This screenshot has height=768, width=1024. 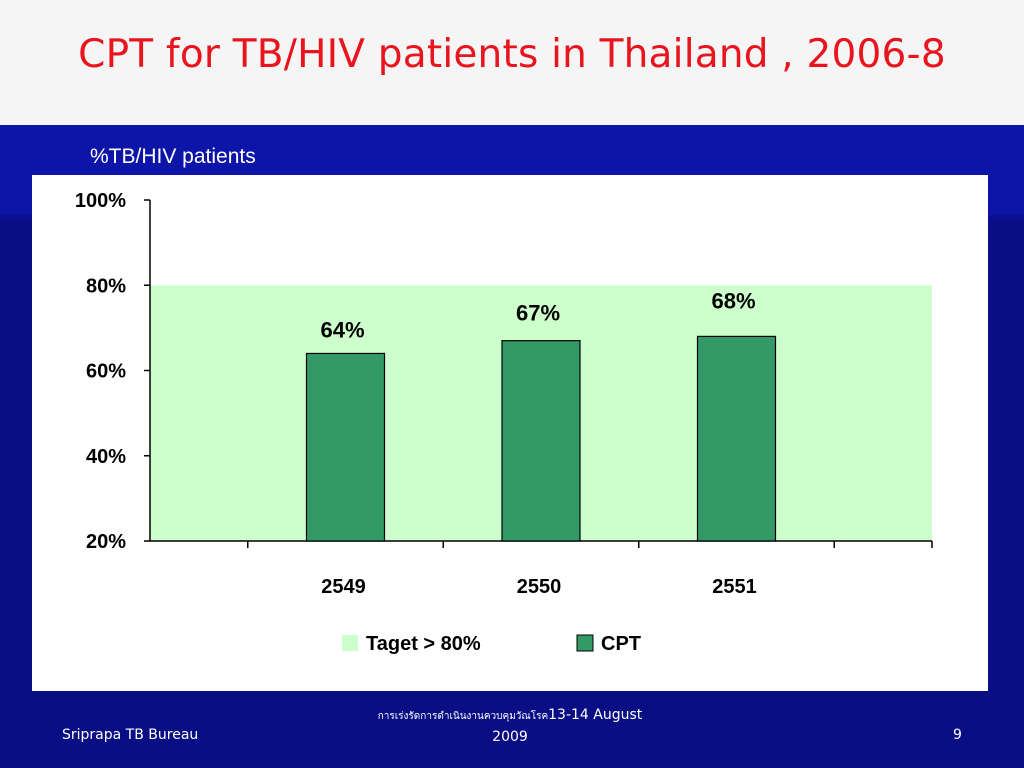 I want to click on legend-swatch-target, so click(x=350, y=643).